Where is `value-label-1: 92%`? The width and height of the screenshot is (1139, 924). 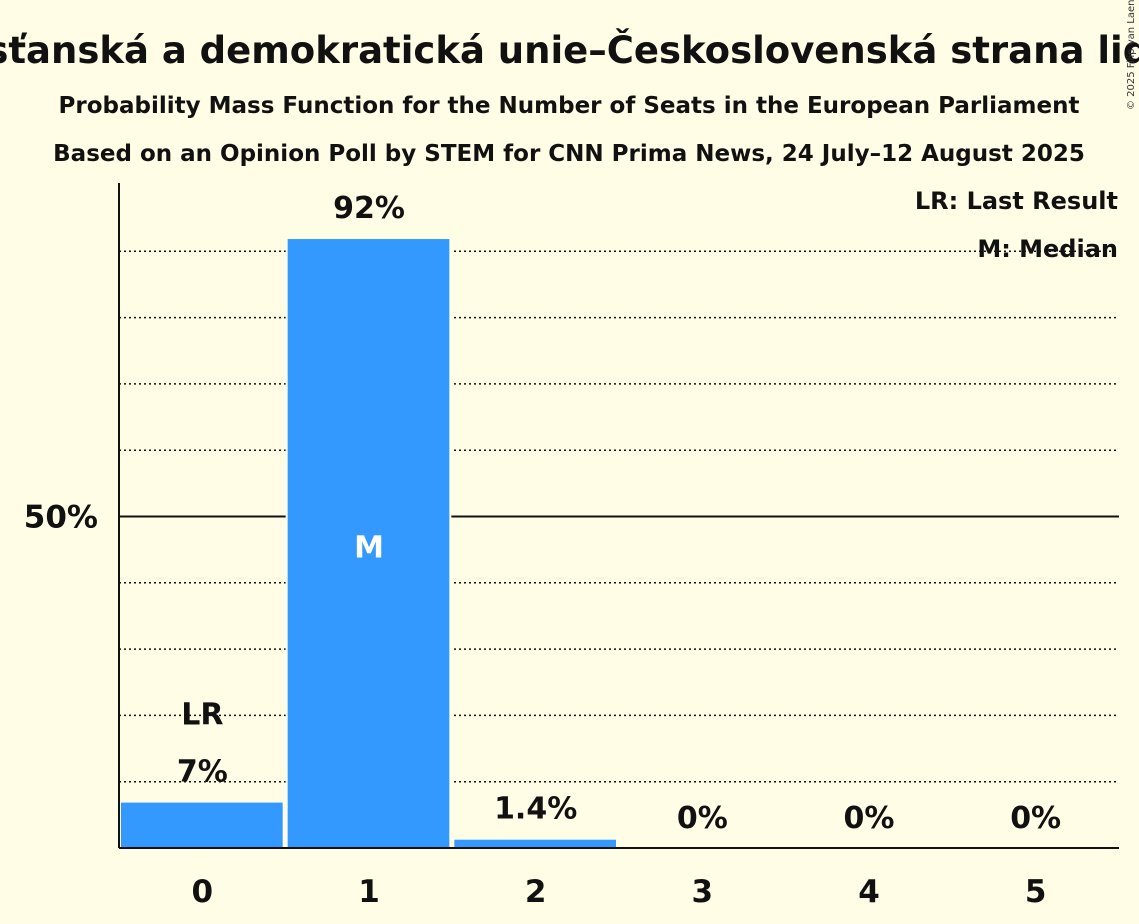 value-label-1: 92% is located at coordinates (369, 208).